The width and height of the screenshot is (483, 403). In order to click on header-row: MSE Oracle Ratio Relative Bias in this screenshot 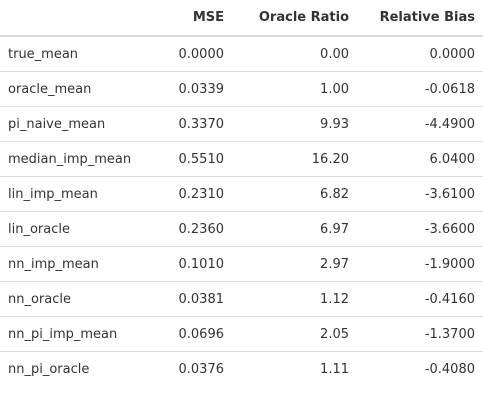, I will do `click(241, 18)`.